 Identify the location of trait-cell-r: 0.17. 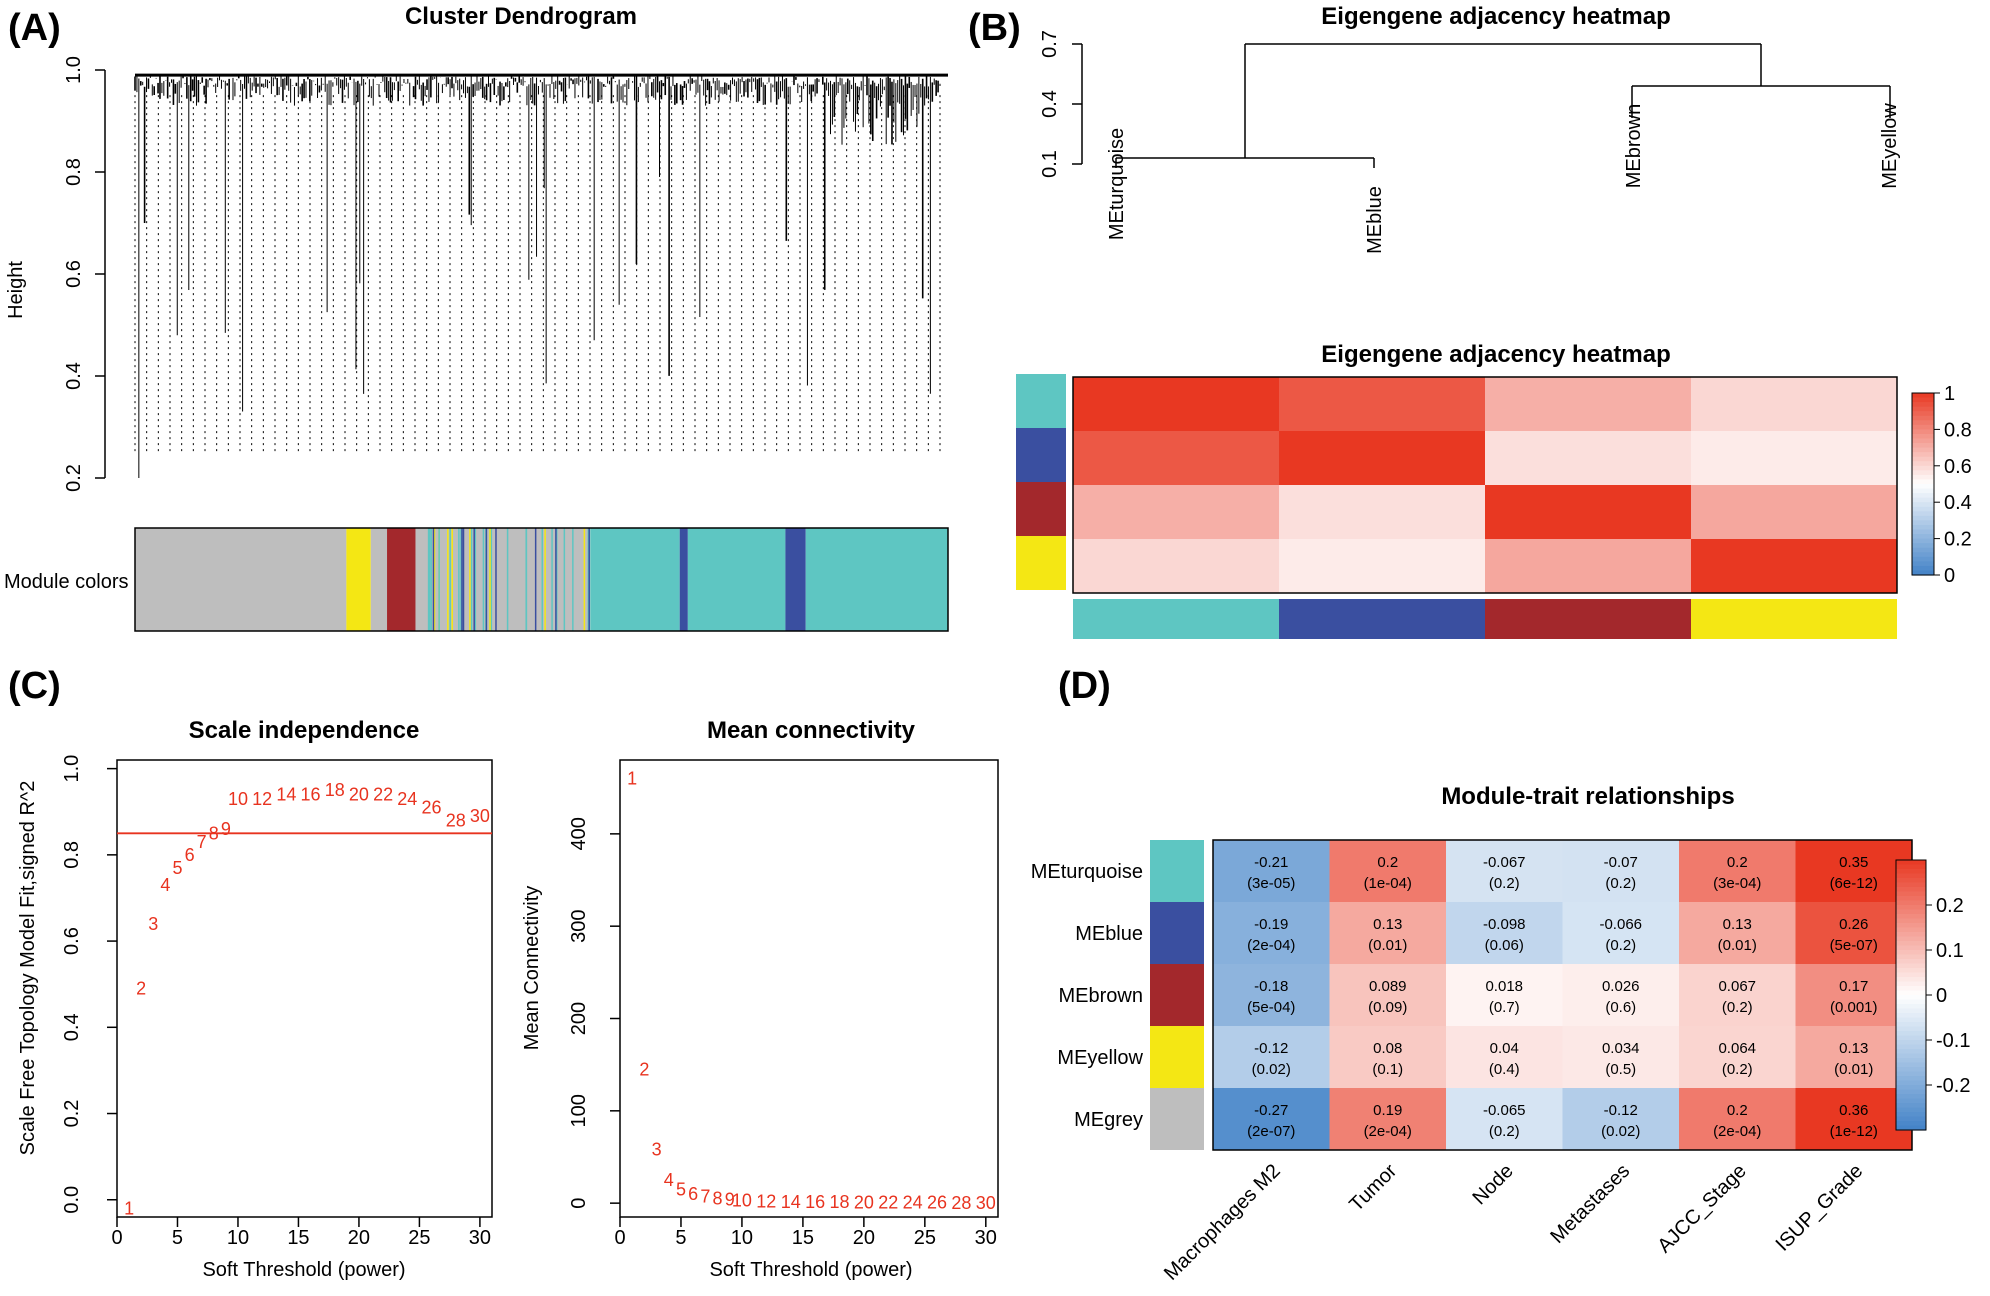
(1853, 986).